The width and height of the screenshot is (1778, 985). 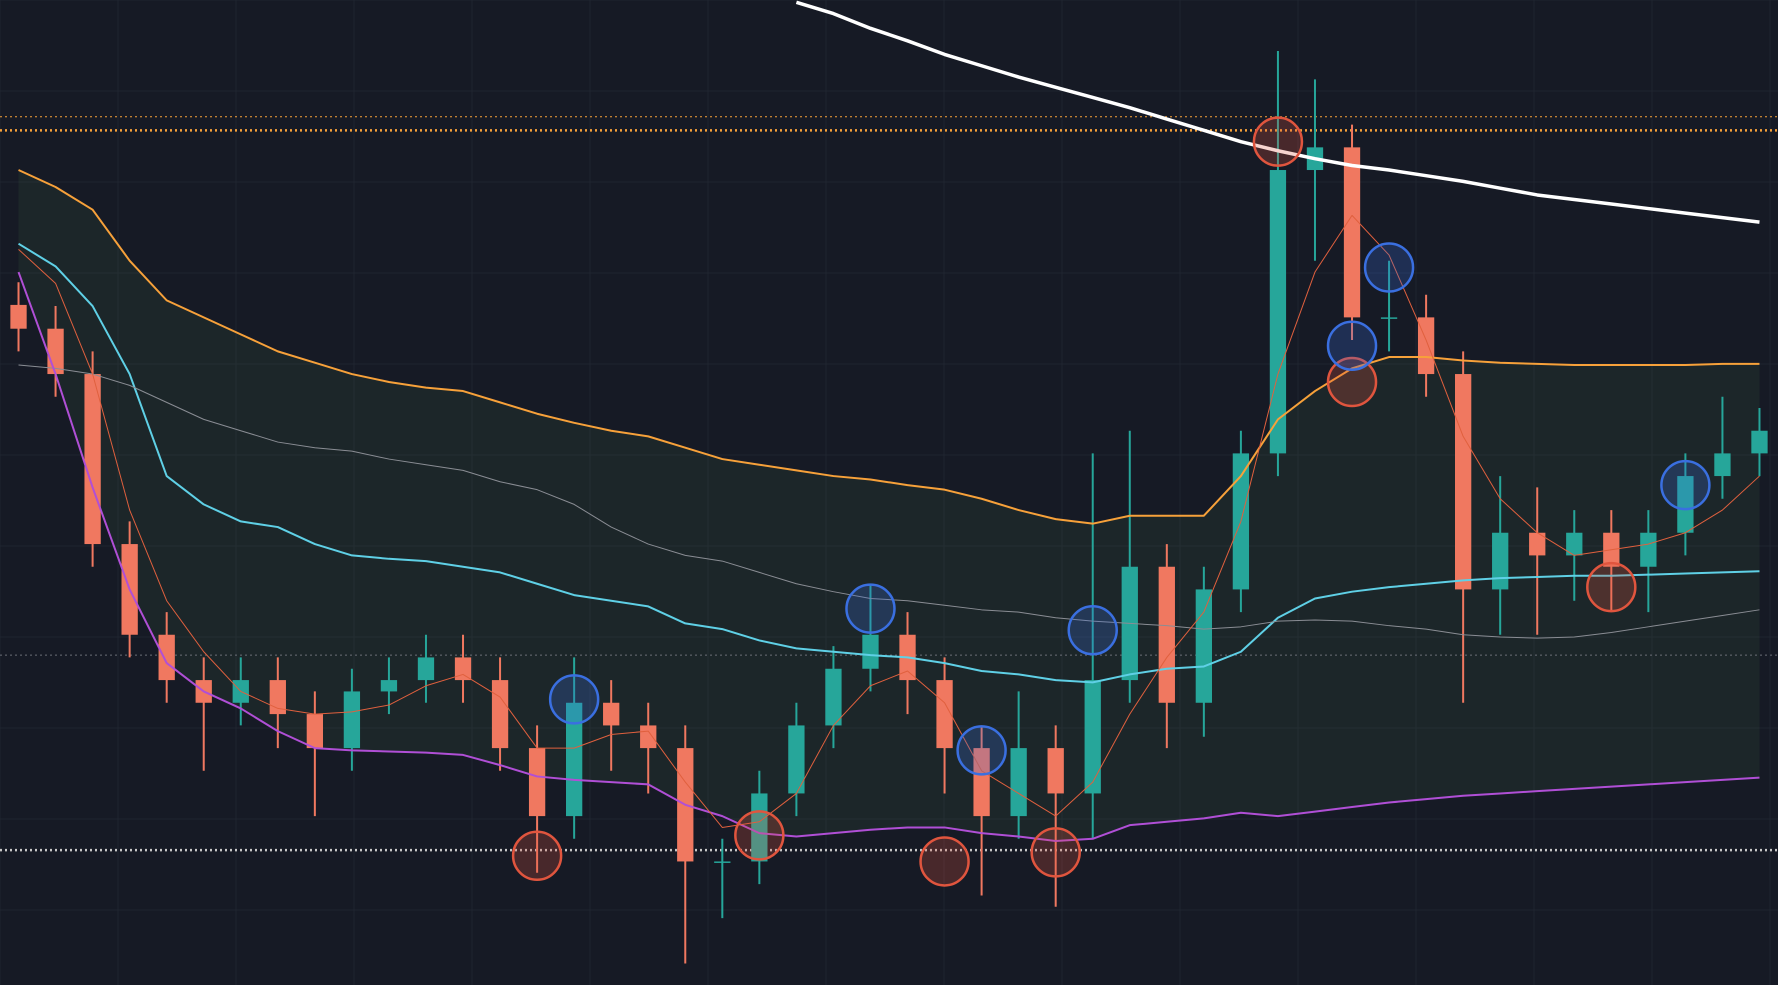 I want to click on indicator-line, so click(x=1277, y=112).